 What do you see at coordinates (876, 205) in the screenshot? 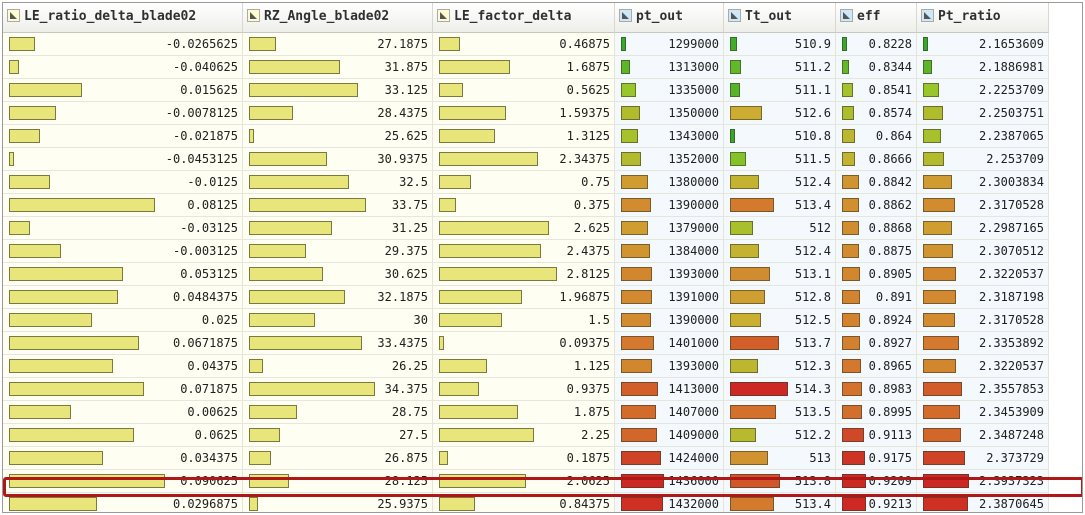
I see `cell-eff: 0.8862` at bounding box center [876, 205].